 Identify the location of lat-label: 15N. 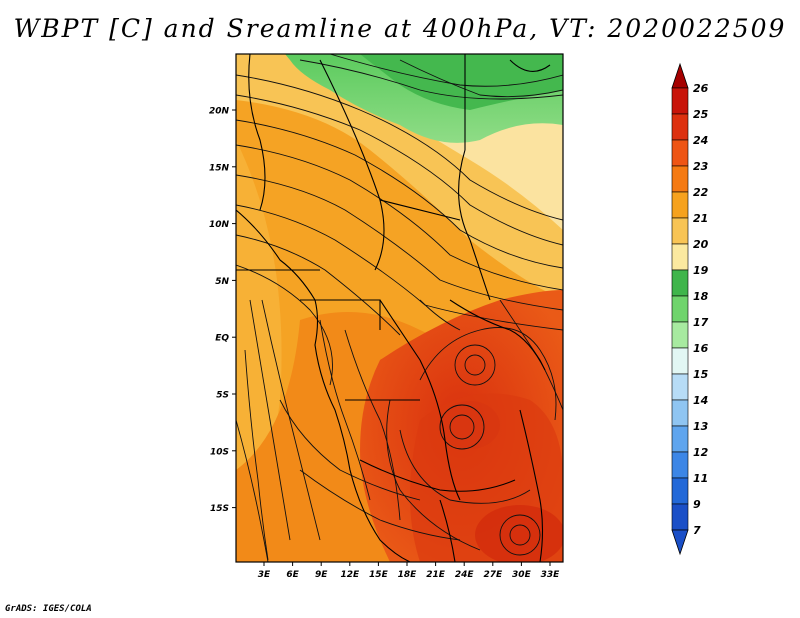
(219, 168).